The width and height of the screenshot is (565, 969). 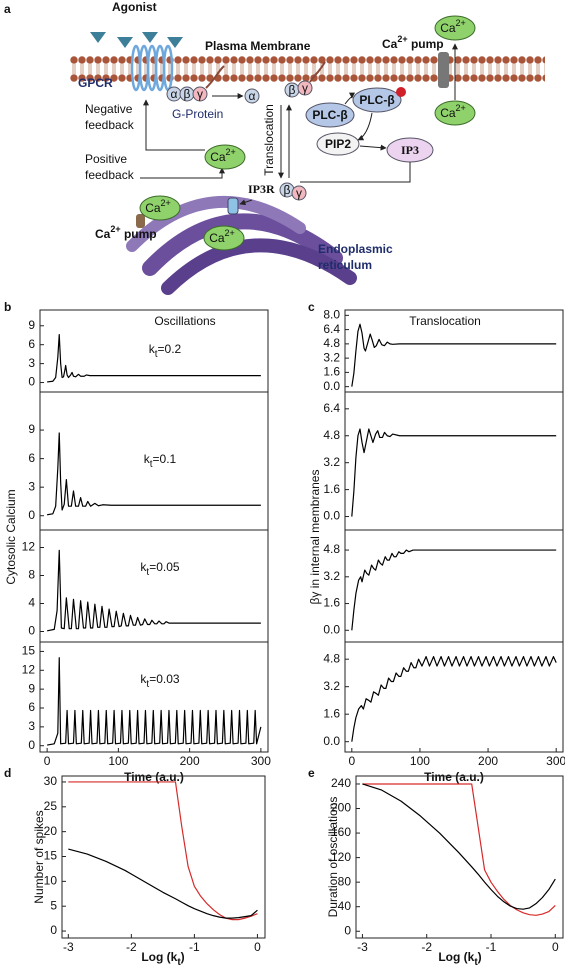 What do you see at coordinates (187, 94) in the screenshot?
I see `g-beta-label: β` at bounding box center [187, 94].